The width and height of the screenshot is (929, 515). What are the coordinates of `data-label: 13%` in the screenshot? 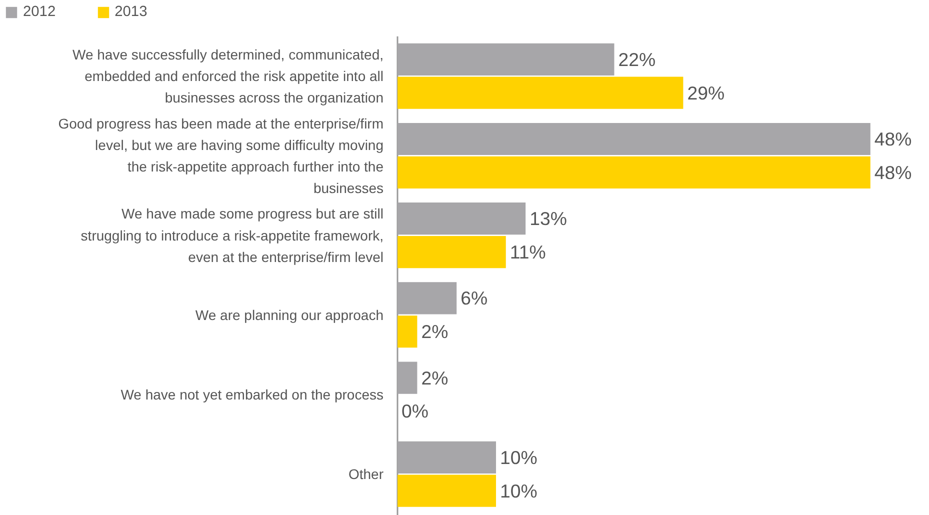 It's located at (548, 219).